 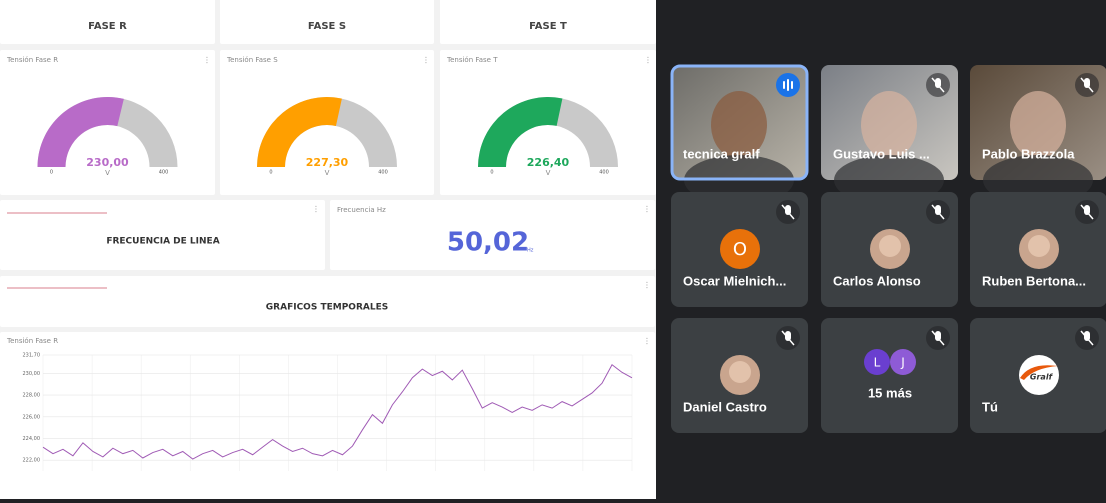 What do you see at coordinates (337, 412) in the screenshot?
I see `line-series` at bounding box center [337, 412].